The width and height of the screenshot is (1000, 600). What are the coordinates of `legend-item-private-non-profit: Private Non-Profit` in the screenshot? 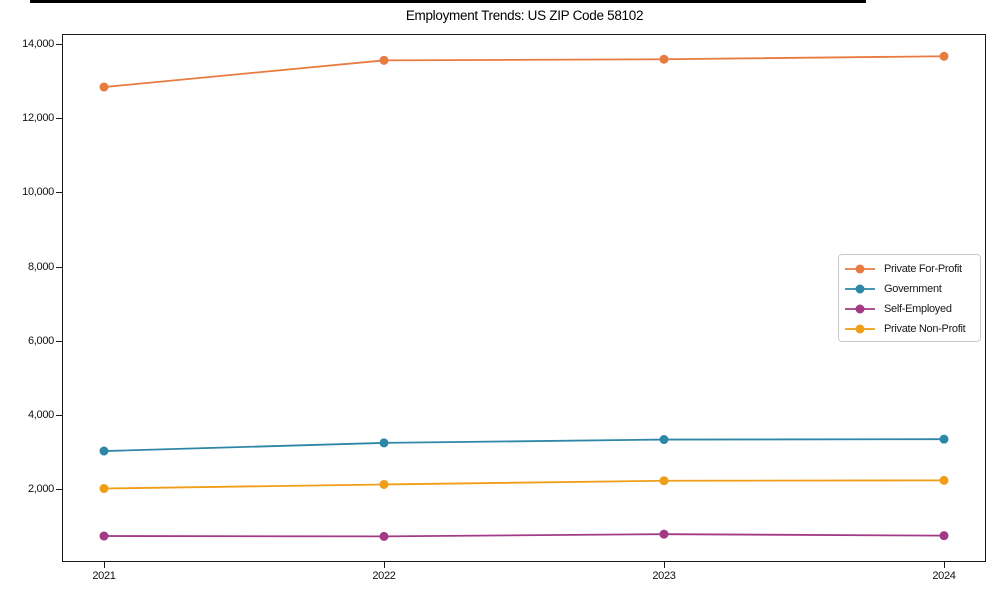 It's located at (909, 329).